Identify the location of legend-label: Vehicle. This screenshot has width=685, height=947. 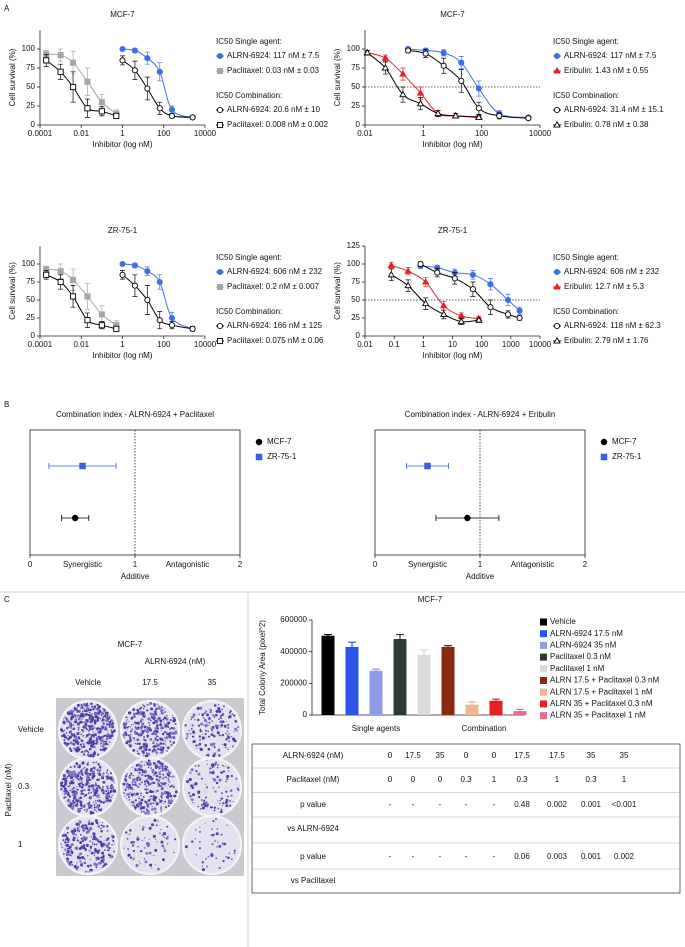
(563, 621).